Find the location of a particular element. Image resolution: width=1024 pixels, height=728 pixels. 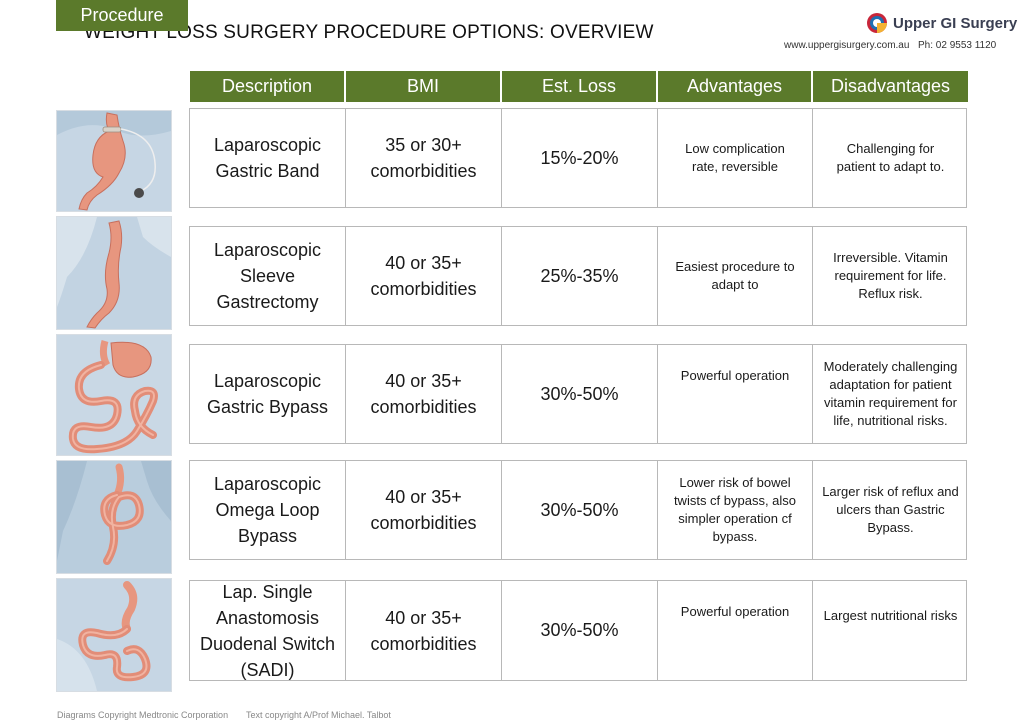

col-header-disadvantages: Disadvantages is located at coordinates (890, 86).